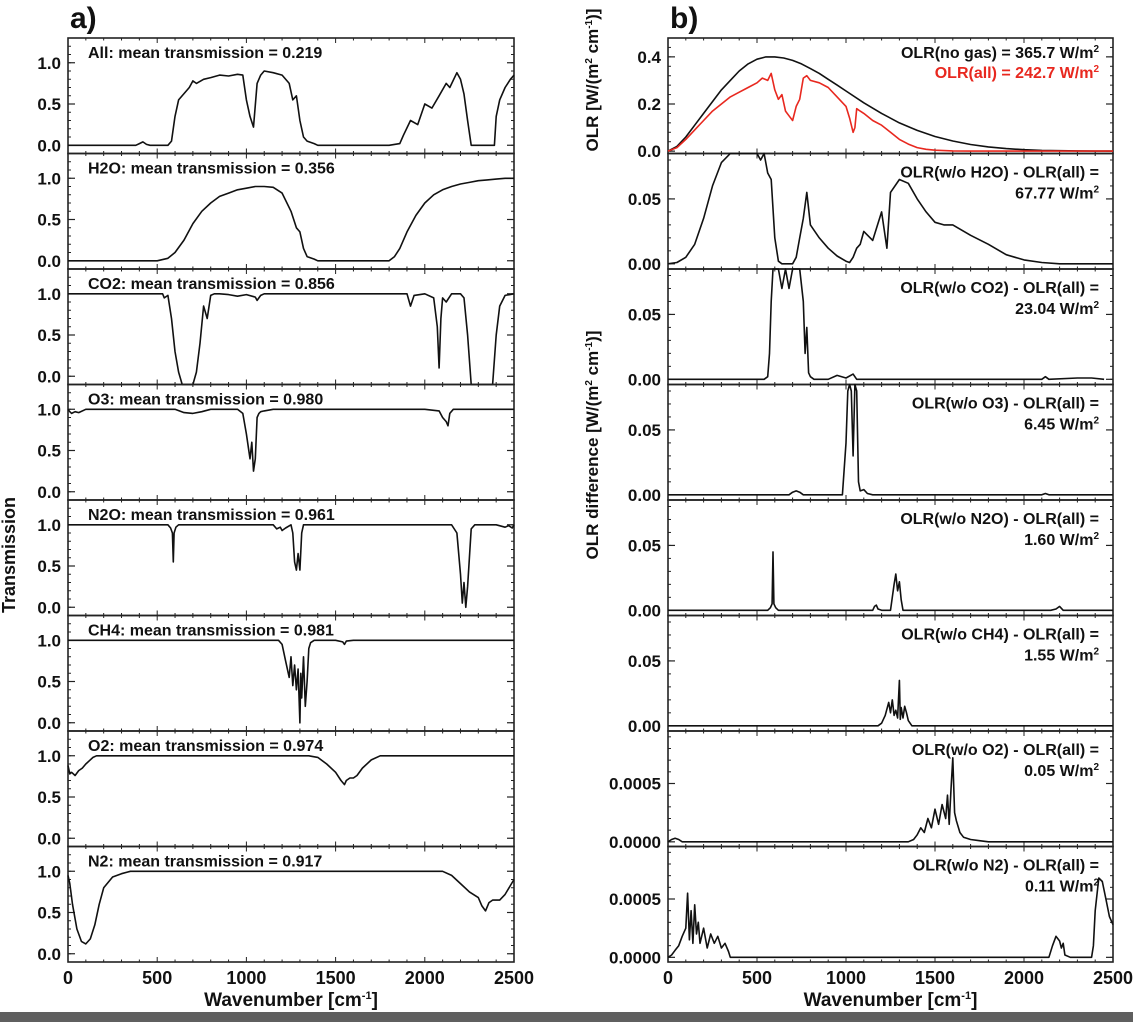  Describe the element at coordinates (974, 1000) in the screenshot. I see `x-axis-label-end: ]` at that location.